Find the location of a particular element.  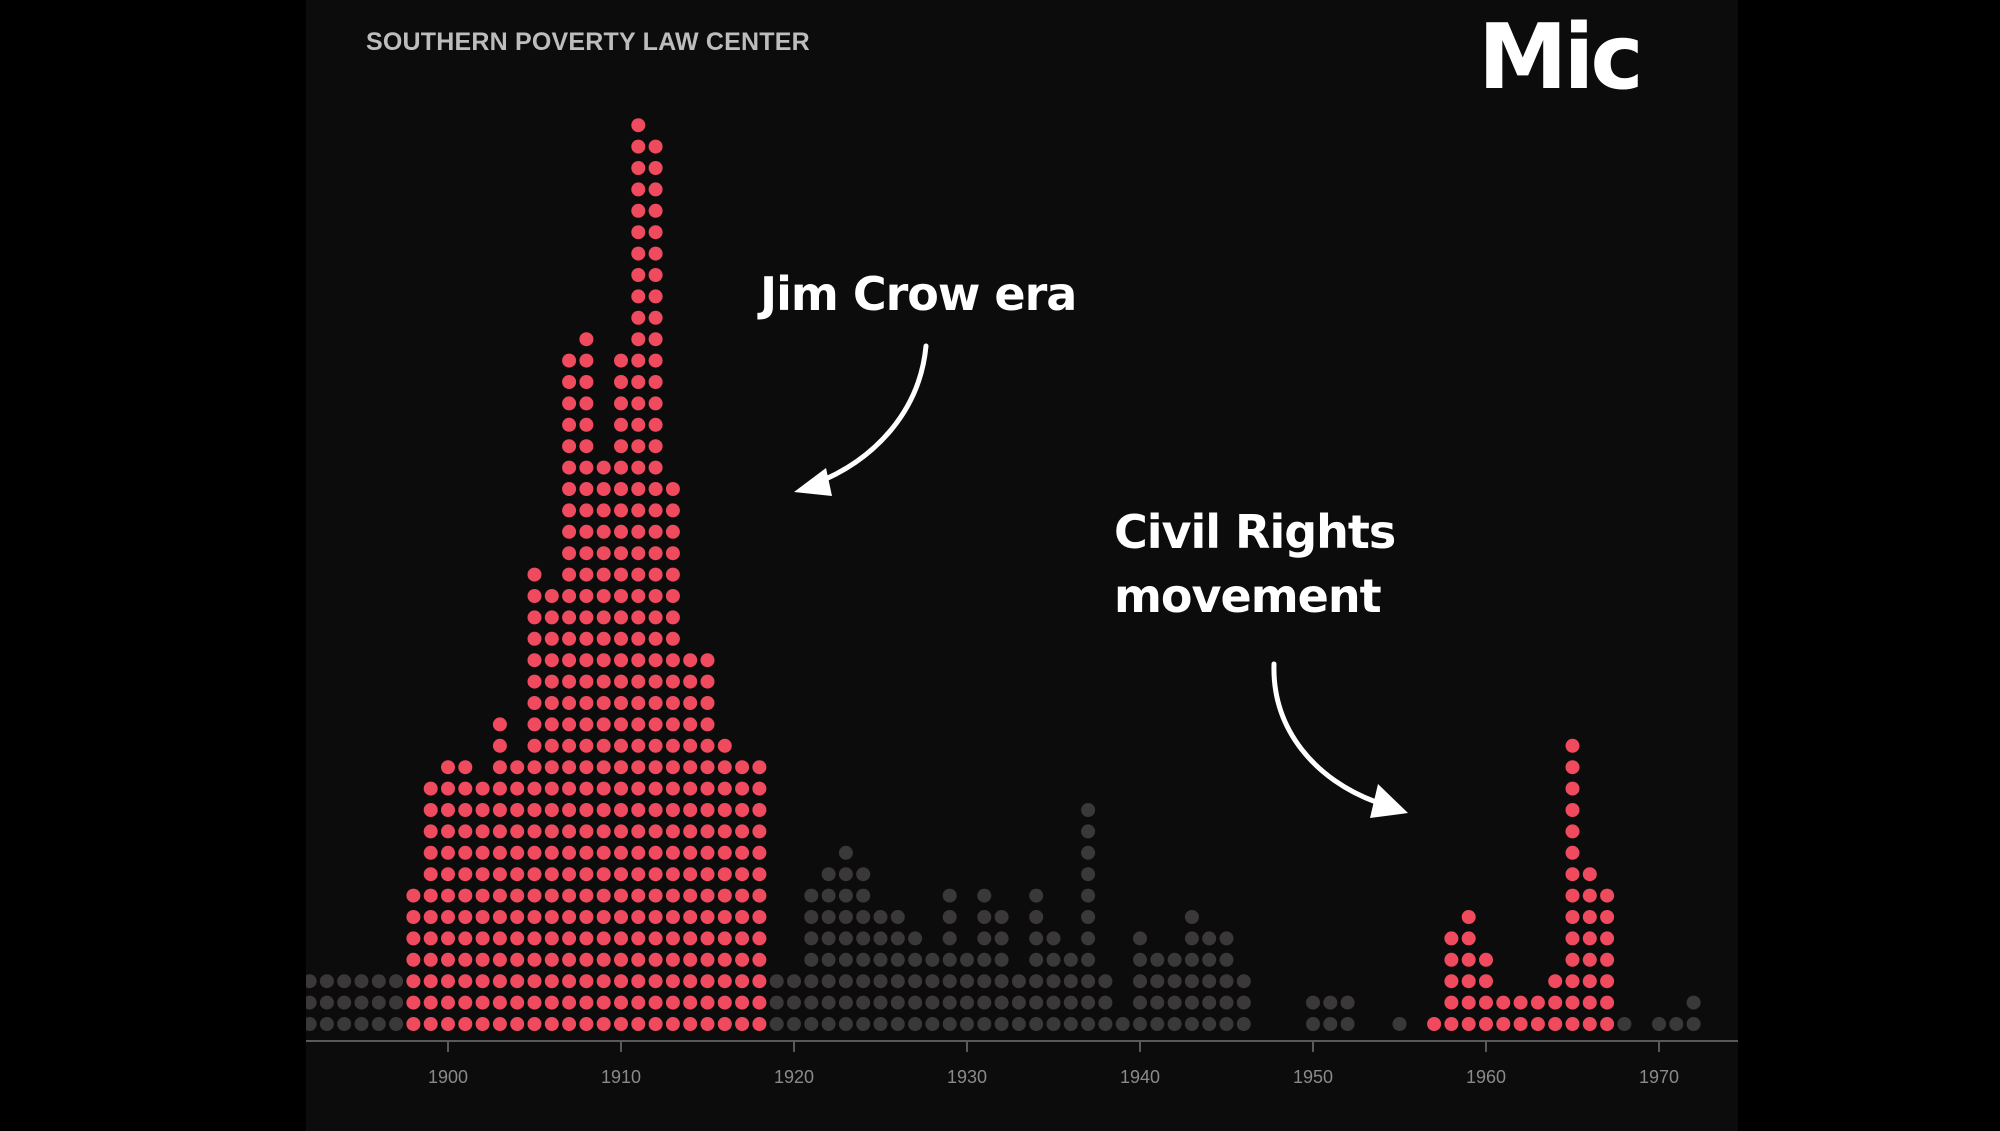

annotation-civil-rights-line1: Civil Rights is located at coordinates (1255, 532).